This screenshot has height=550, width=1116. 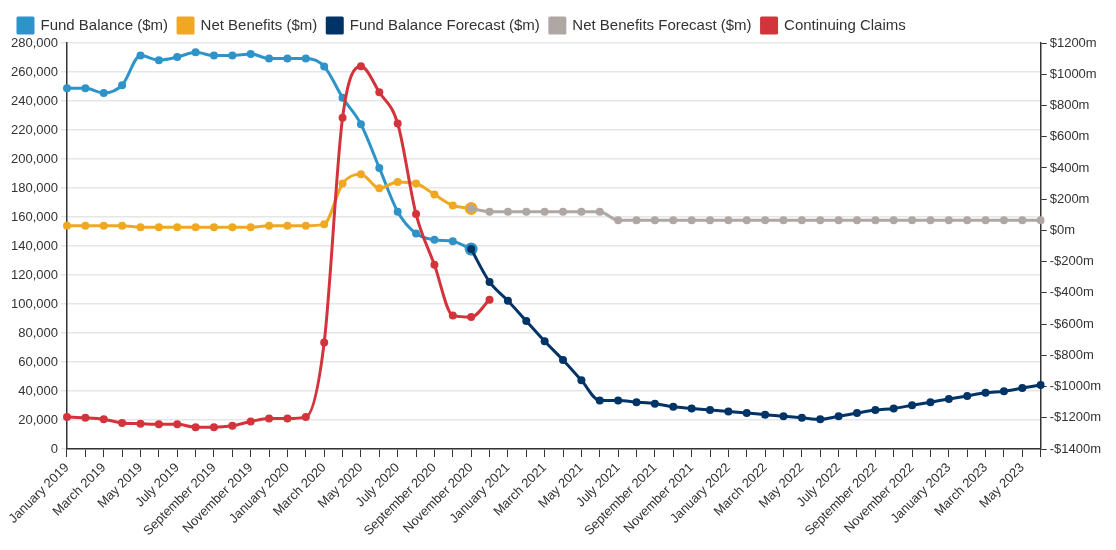 What do you see at coordinates (38, 419) in the screenshot?
I see `y-tick-label: 20,000` at bounding box center [38, 419].